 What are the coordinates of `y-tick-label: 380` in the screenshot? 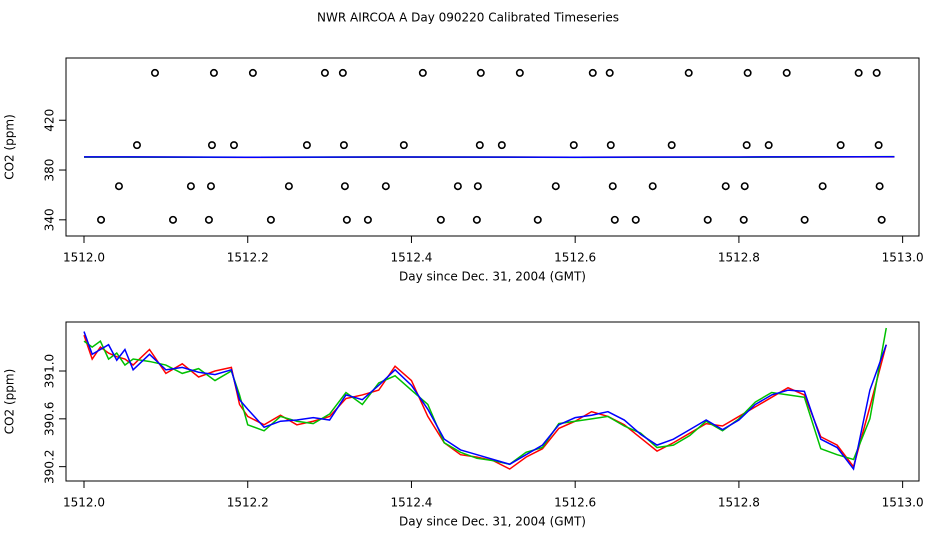 It's located at (50, 170).